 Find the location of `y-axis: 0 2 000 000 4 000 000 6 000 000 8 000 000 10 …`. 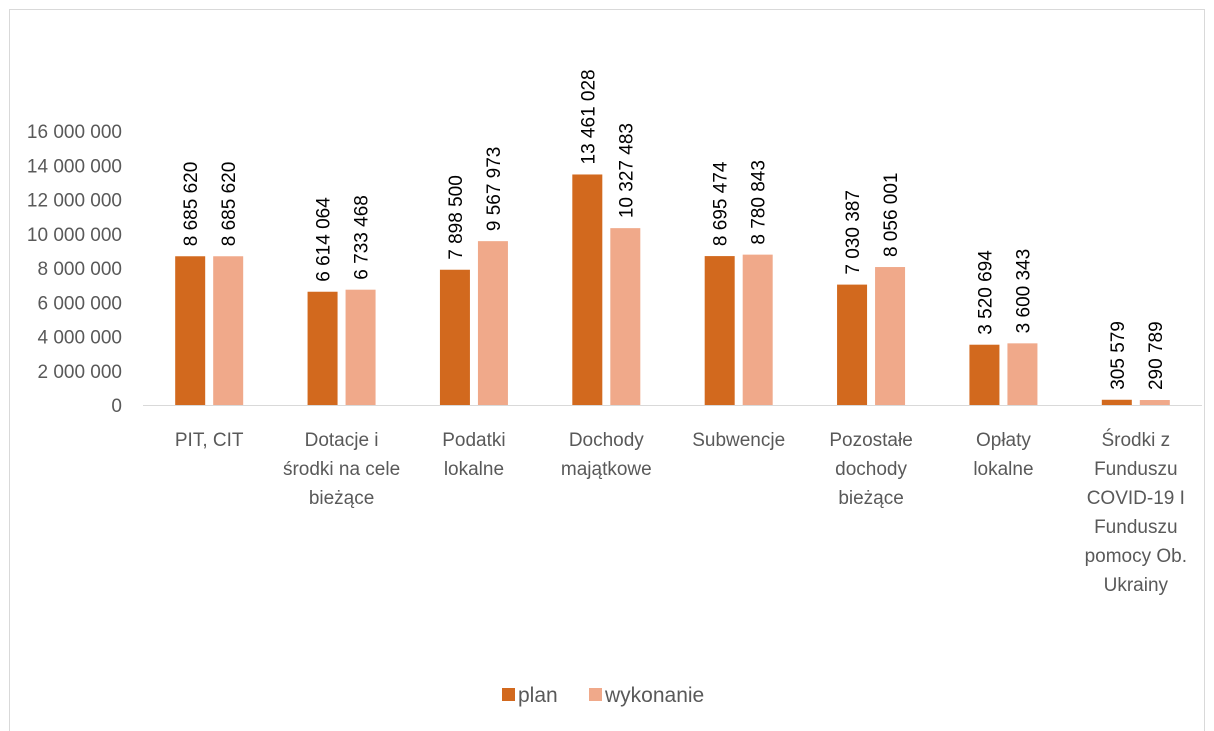

y-axis: 0 2 000 000 4 000 000 6 000 000 8 000 000 10 … is located at coordinates (74, 269).